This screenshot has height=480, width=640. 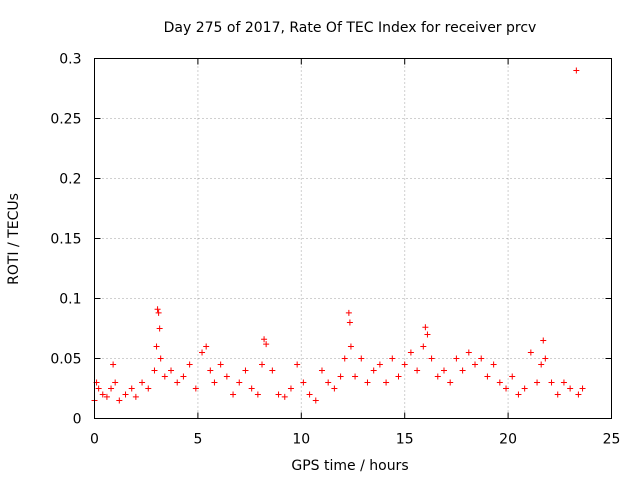 I want to click on y-tick-label: 0.3, so click(x=70, y=60).